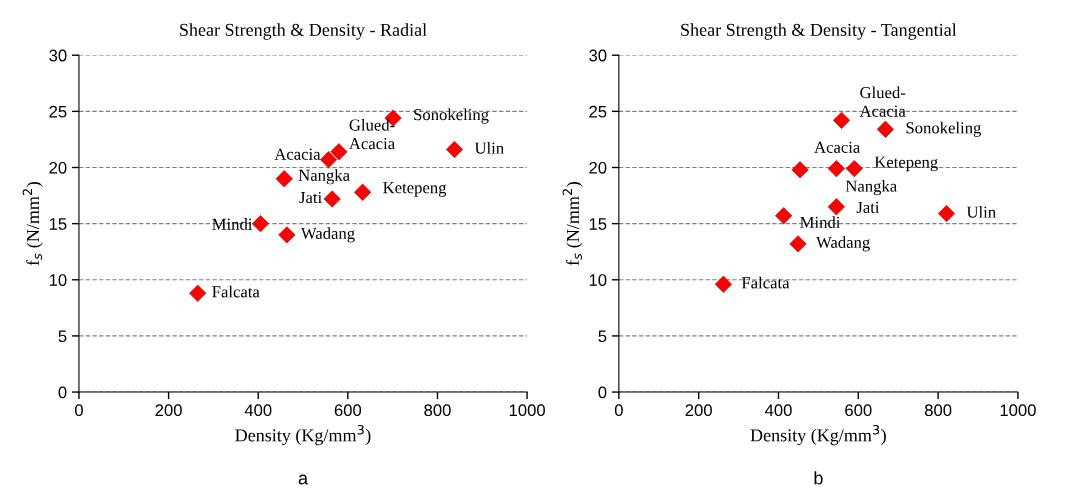 The image size is (1067, 502). Describe the element at coordinates (818, 478) in the screenshot. I see `text: b` at that location.